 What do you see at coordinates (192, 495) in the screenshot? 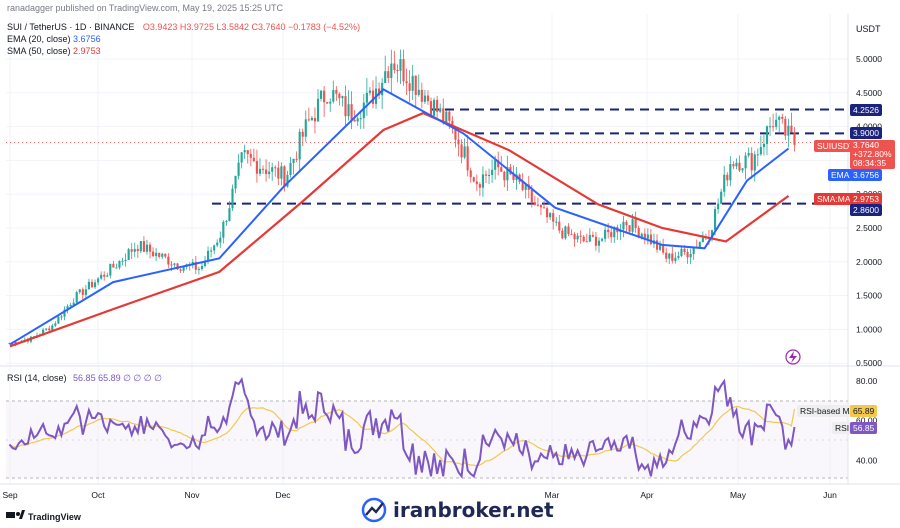
I see `time-axis-label: Nov` at bounding box center [192, 495].